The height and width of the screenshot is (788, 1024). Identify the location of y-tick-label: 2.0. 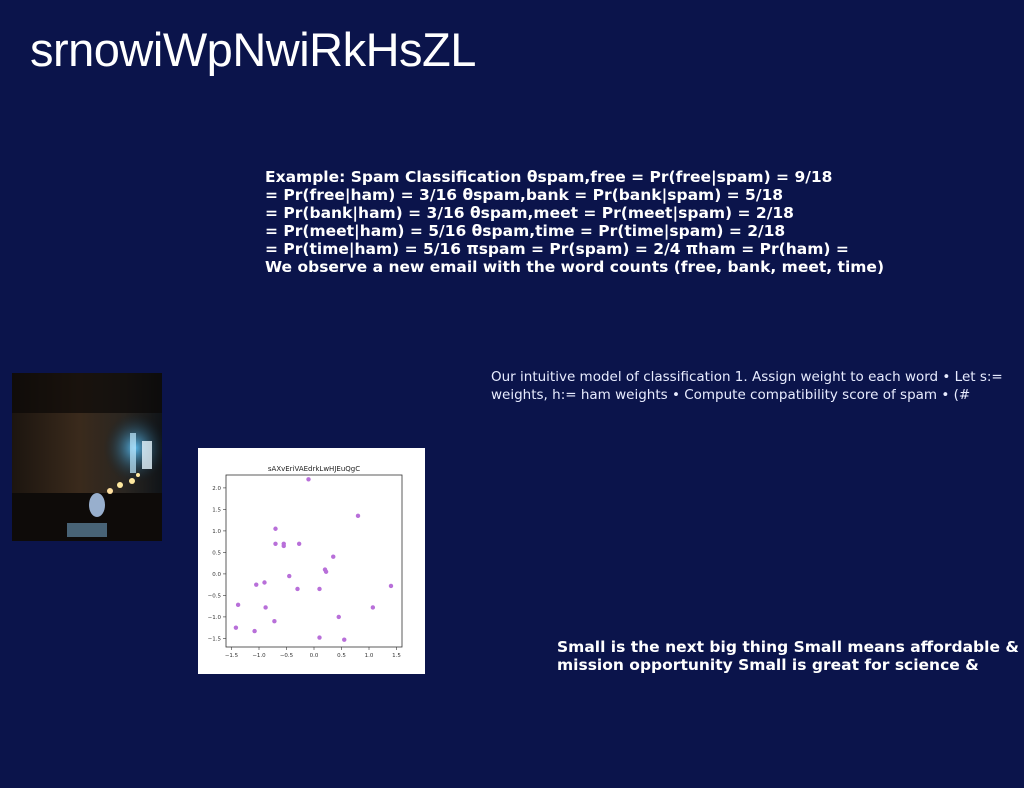
(216, 489).